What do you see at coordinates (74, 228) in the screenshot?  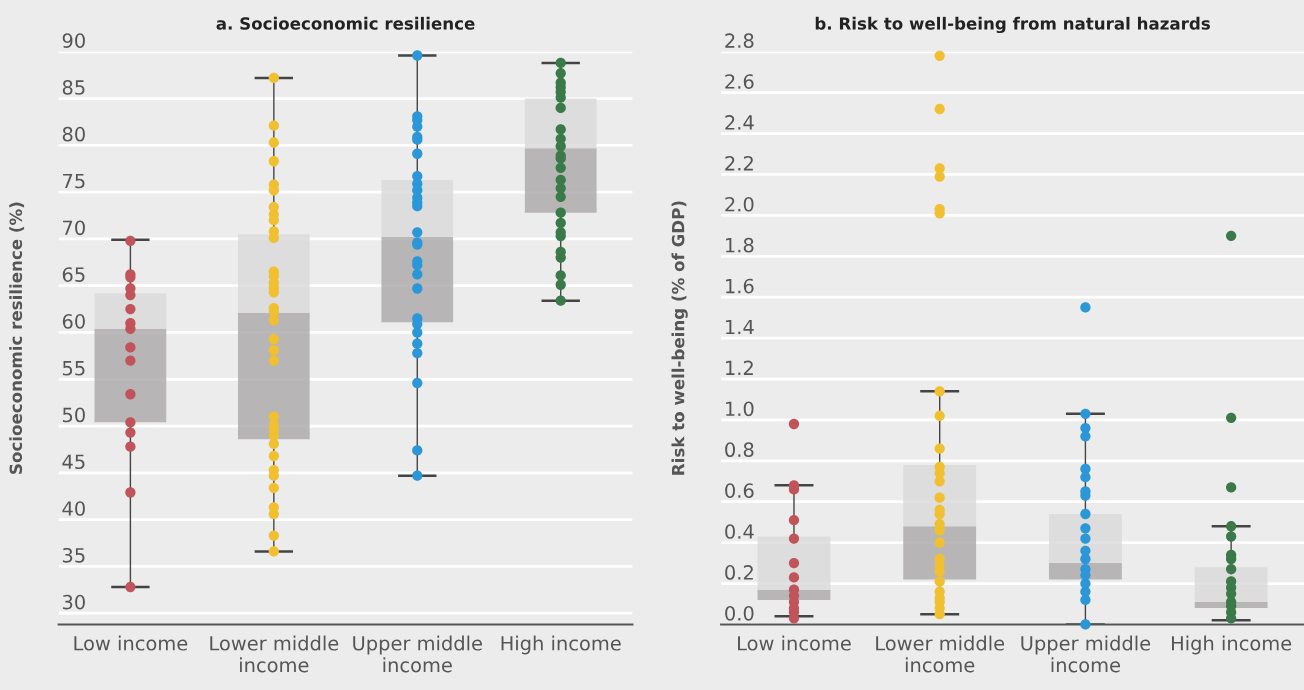 I see `y-tick-label: 70` at bounding box center [74, 228].